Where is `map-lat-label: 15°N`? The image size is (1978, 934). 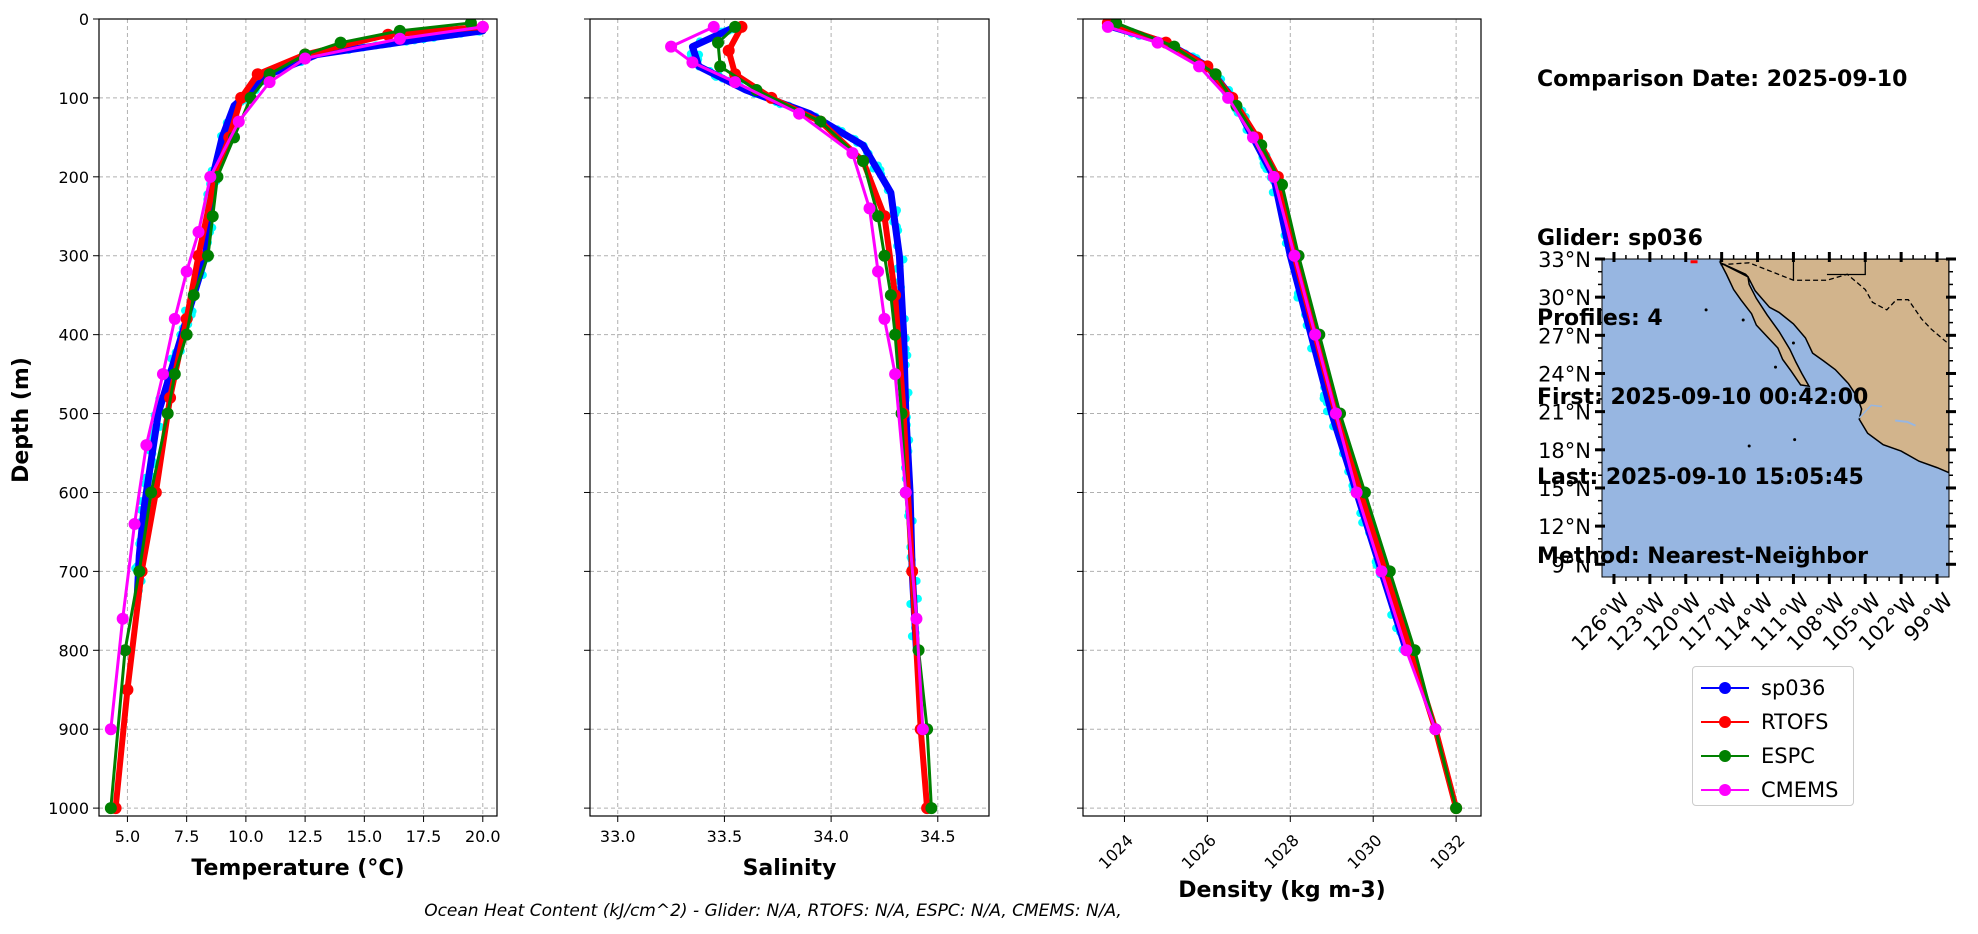
map-lat-label: 15°N is located at coordinates (1564, 489).